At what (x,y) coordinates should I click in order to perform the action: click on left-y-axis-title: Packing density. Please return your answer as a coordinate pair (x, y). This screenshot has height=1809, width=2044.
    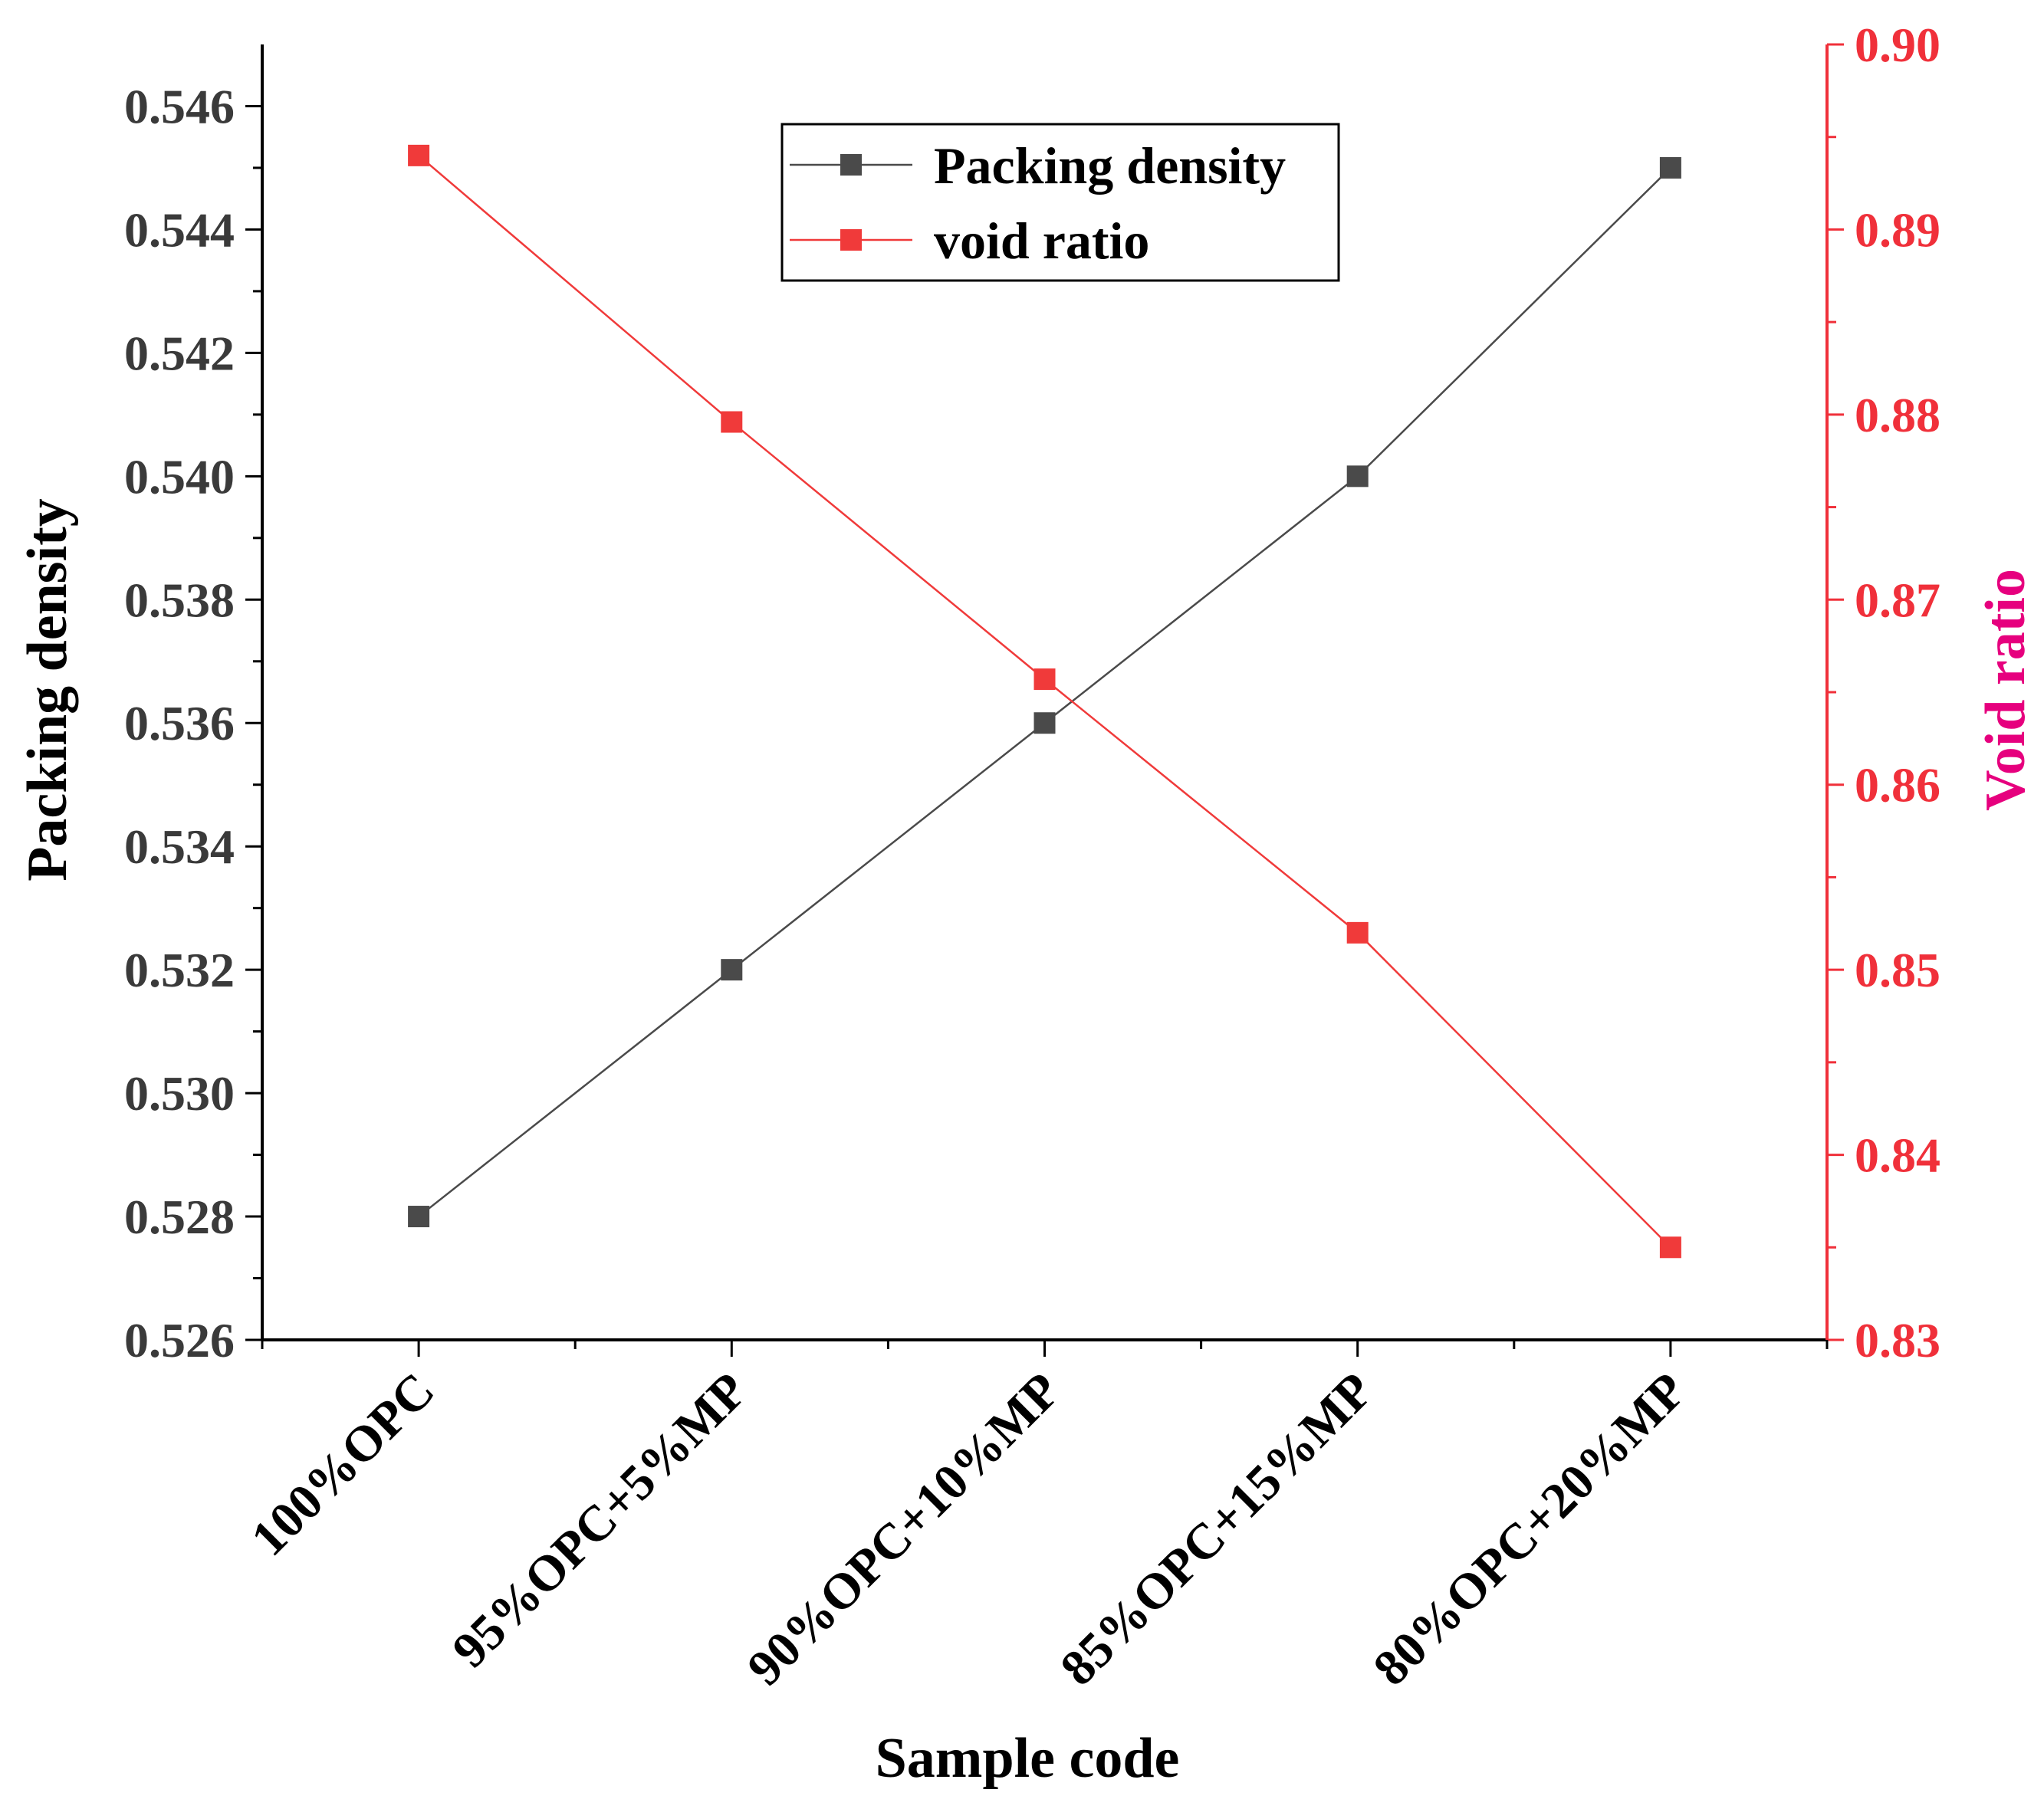
    Looking at the image, I should click on (47, 690).